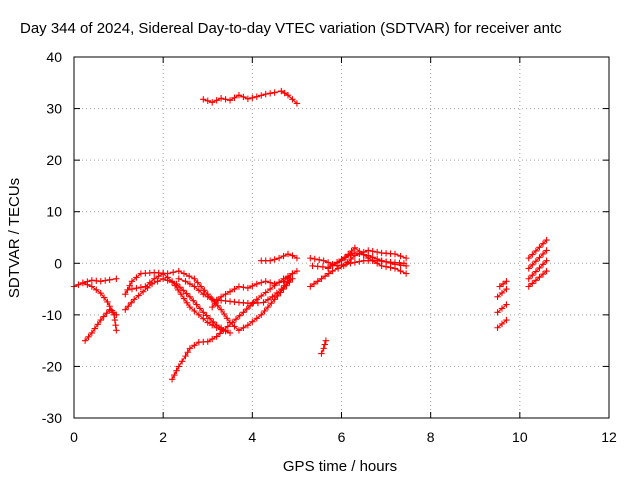 This screenshot has width=640, height=480. I want to click on x-axis-label: GPS time / hours, so click(340, 466).